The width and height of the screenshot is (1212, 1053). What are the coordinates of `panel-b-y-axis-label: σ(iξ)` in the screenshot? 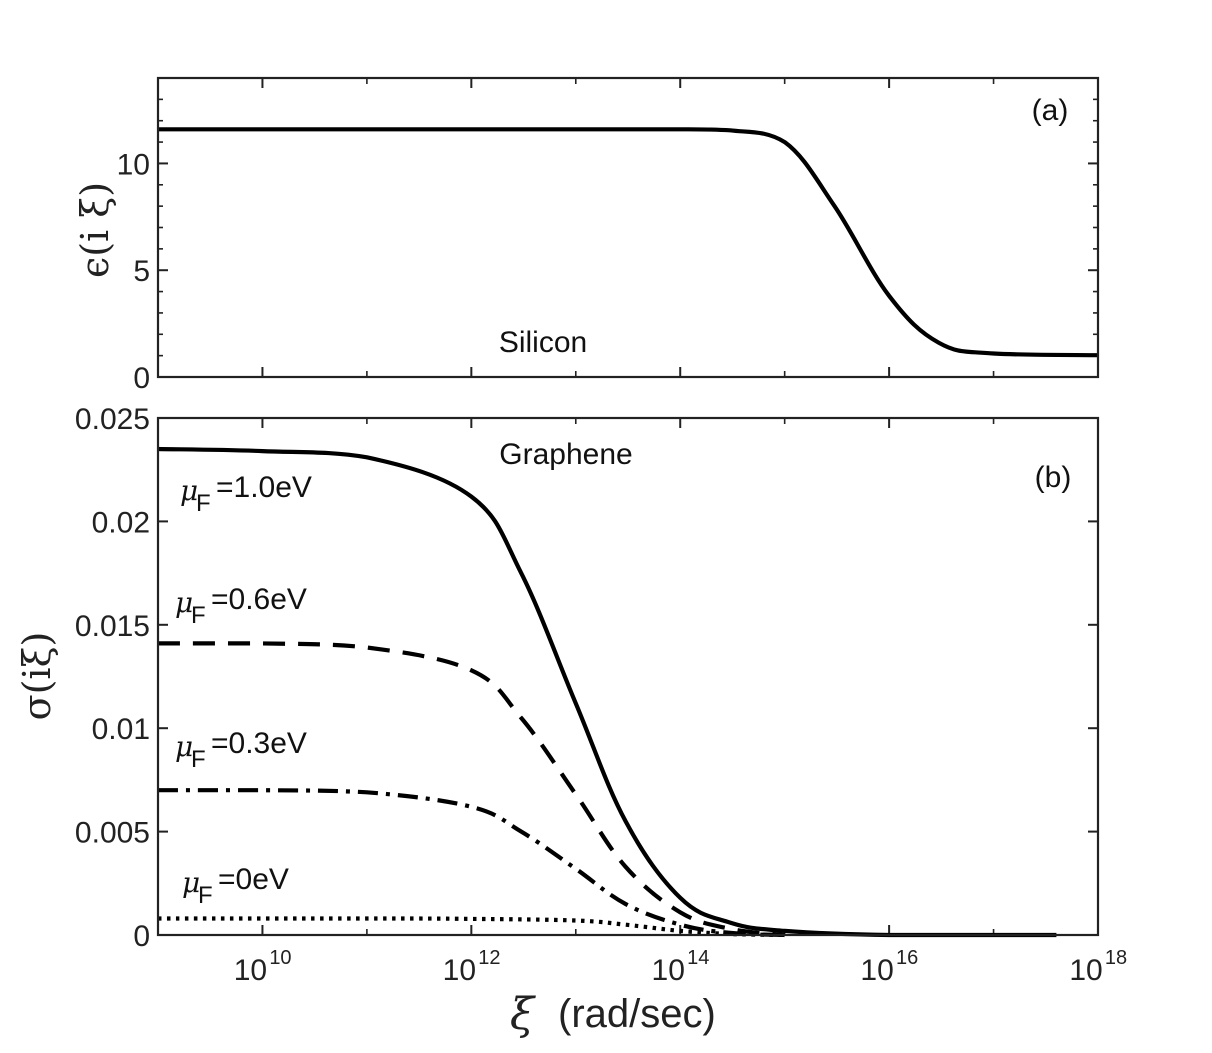 It's located at (37, 676).